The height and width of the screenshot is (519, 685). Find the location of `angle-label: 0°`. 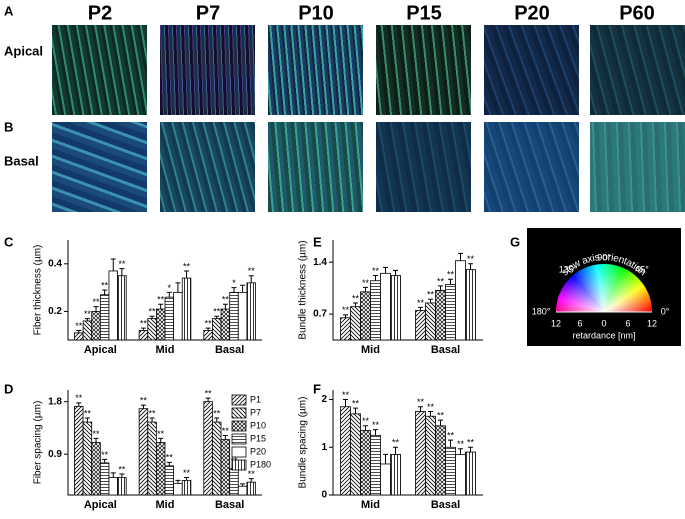

angle-label: 0° is located at coordinates (665, 311).